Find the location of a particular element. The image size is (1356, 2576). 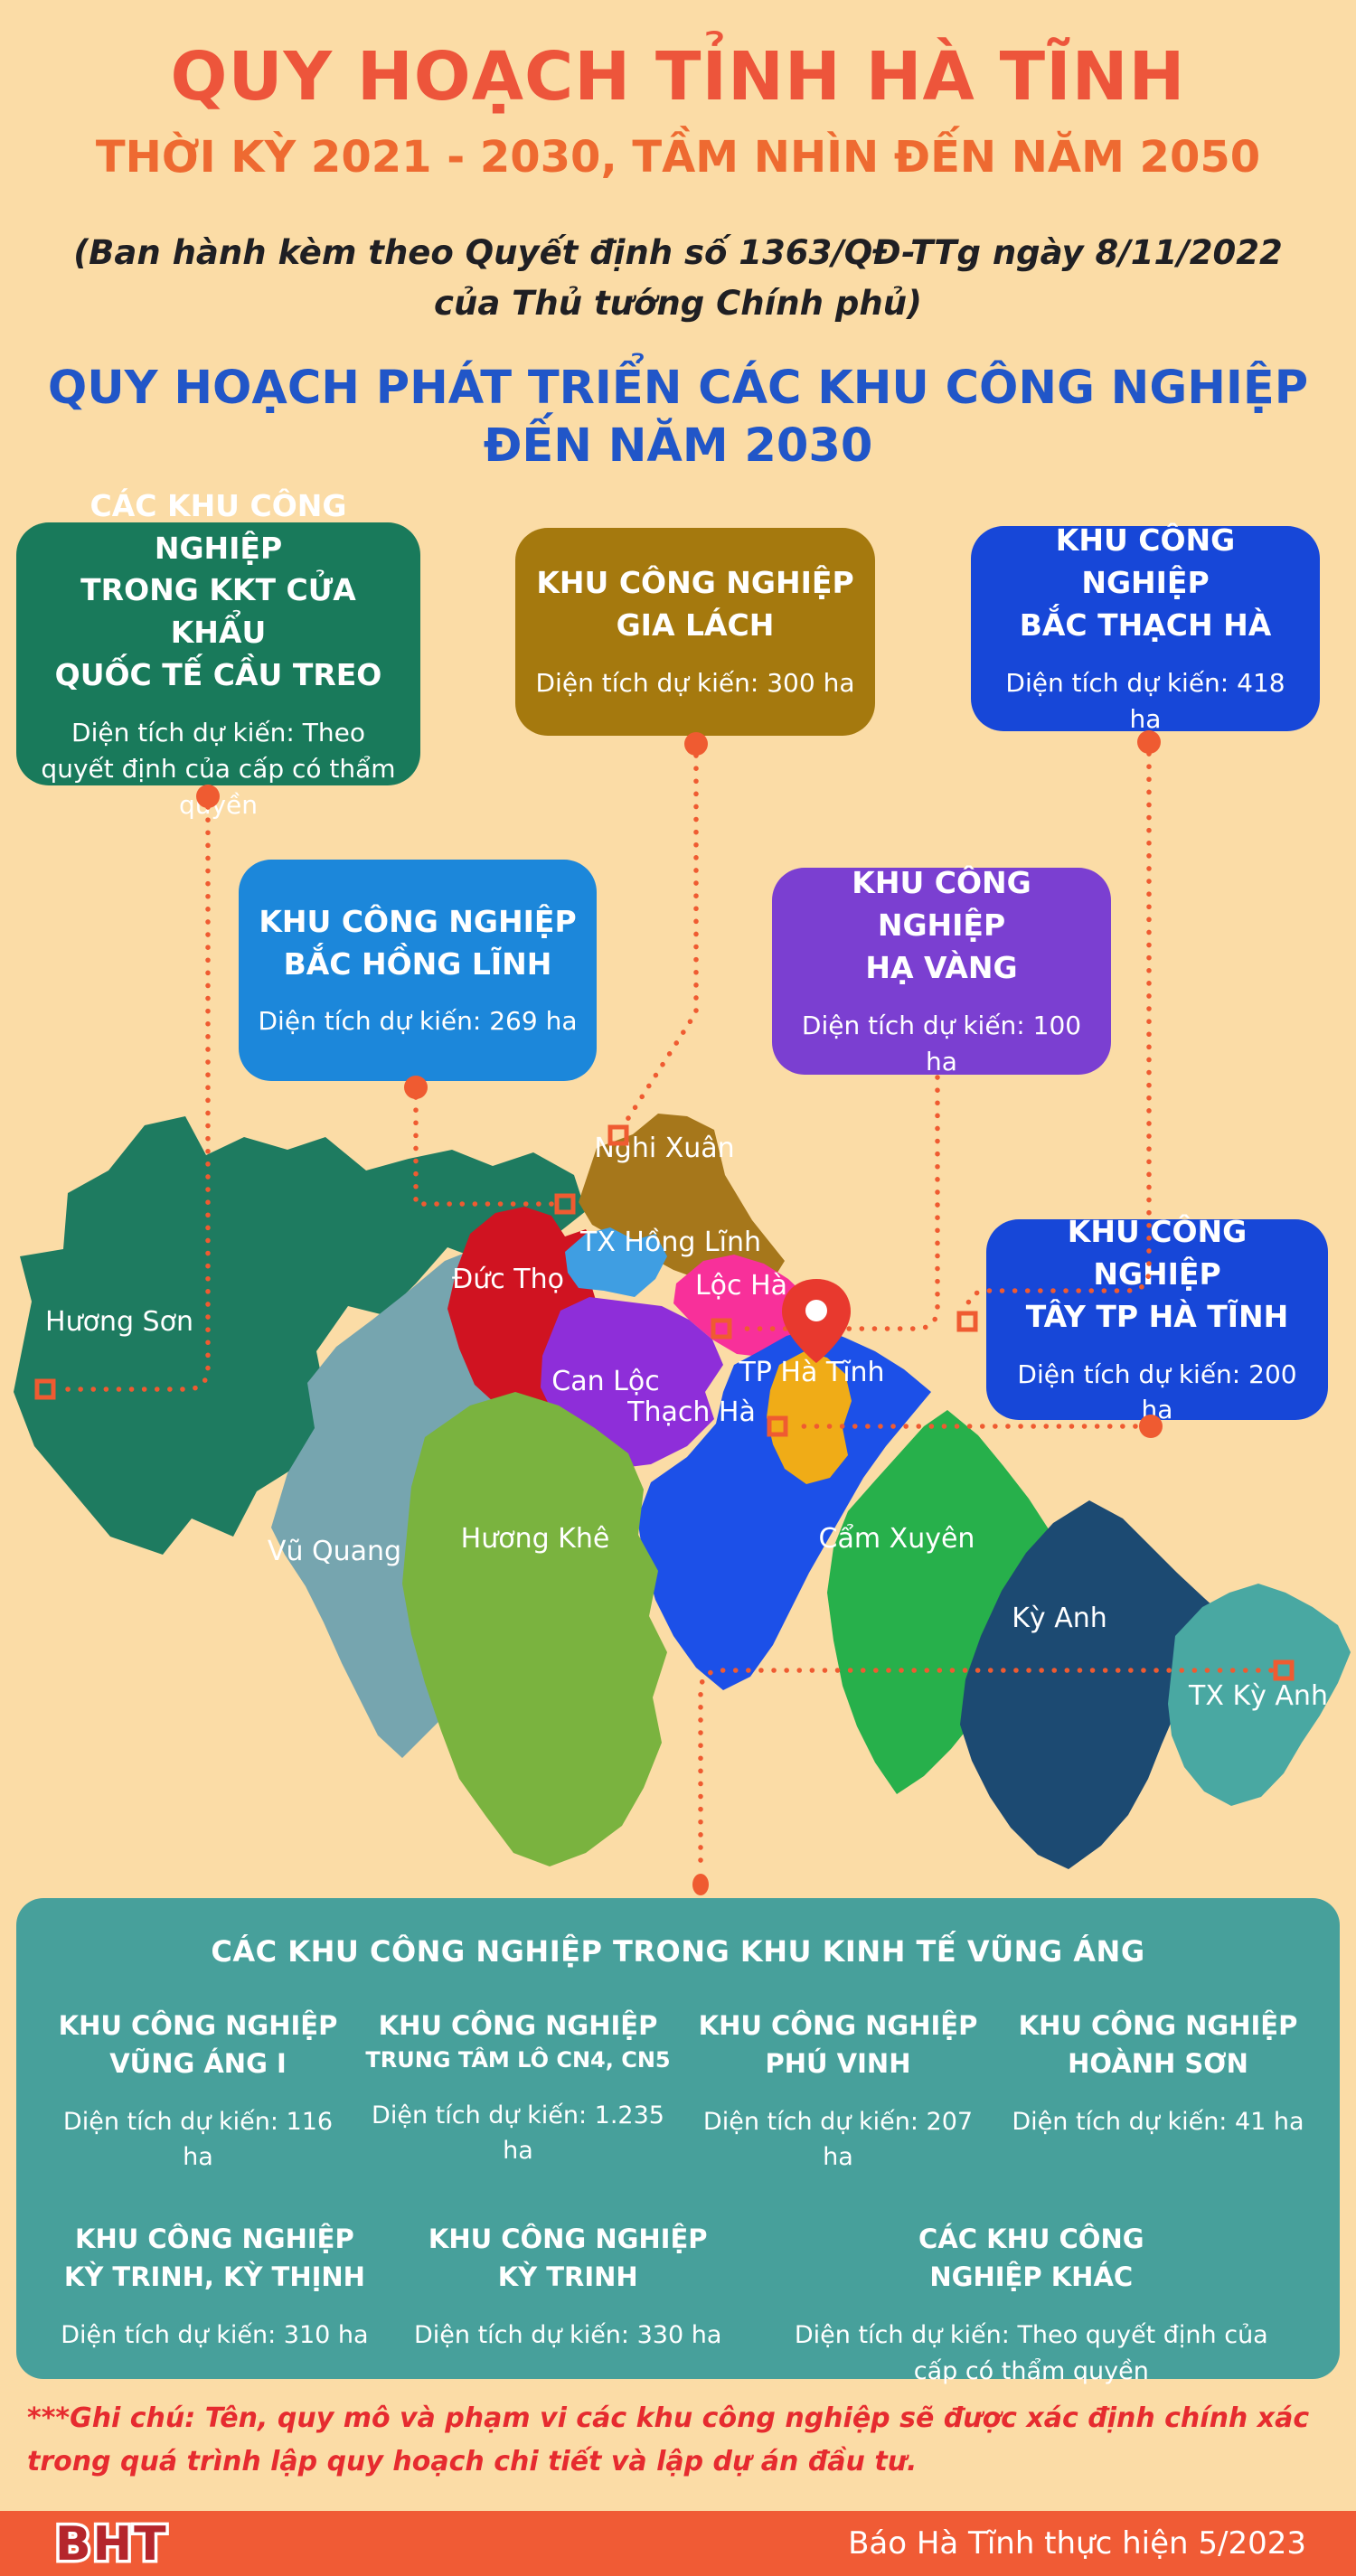

callout-title: KHU CÔNG NGHIỆP TÂY TP HÀ TĨNH is located at coordinates (1157, 1275).